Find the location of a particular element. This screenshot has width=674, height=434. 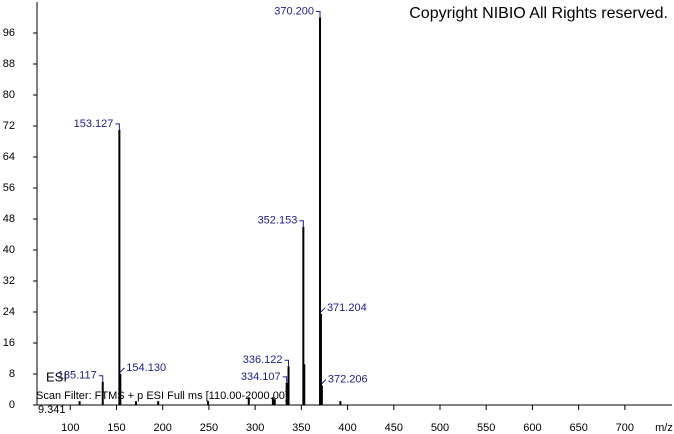

copyright: Copyright NIBIO All Rights reserved. is located at coordinates (538, 13).